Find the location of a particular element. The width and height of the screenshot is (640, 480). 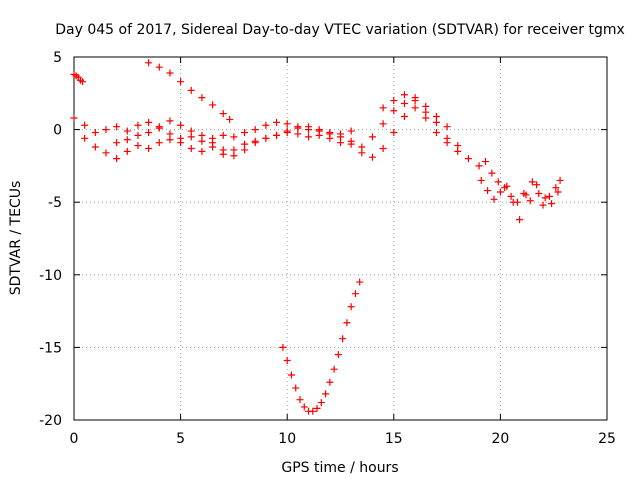

y-tick-label: -10 is located at coordinates (50, 276).